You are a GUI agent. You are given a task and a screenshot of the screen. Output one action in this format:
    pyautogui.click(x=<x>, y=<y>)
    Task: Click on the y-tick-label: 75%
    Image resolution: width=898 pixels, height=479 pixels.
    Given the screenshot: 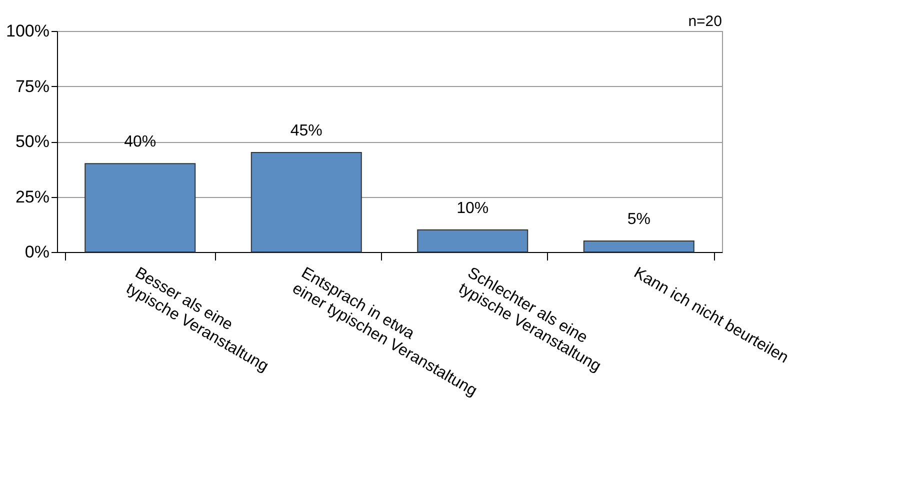 What is the action you would take?
    pyautogui.click(x=32, y=86)
    